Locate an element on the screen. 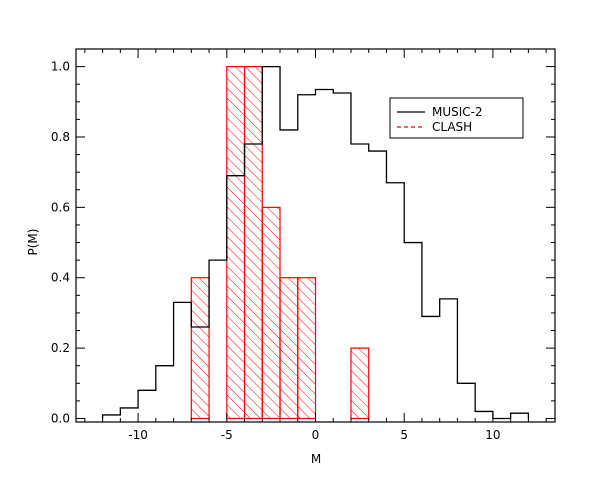 The height and width of the screenshot is (480, 600). x-axis-label: M is located at coordinates (316, 459).